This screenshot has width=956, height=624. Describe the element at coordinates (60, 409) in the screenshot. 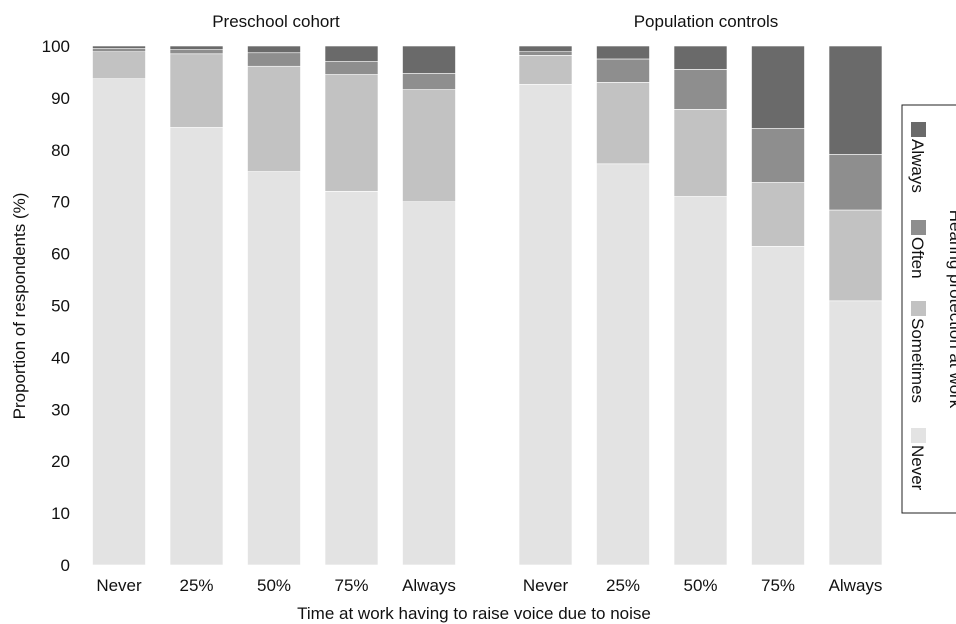

I see `y-tick-label: 30` at that location.